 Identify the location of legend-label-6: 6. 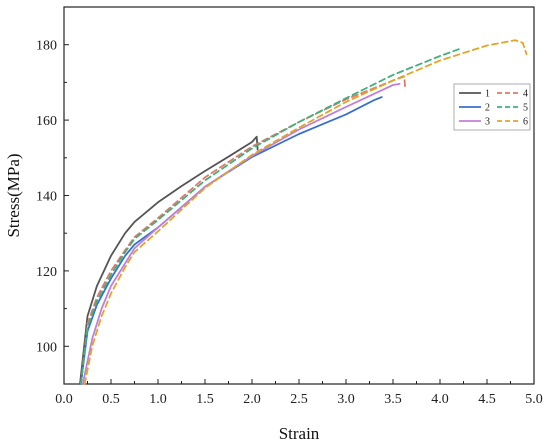
(525, 122).